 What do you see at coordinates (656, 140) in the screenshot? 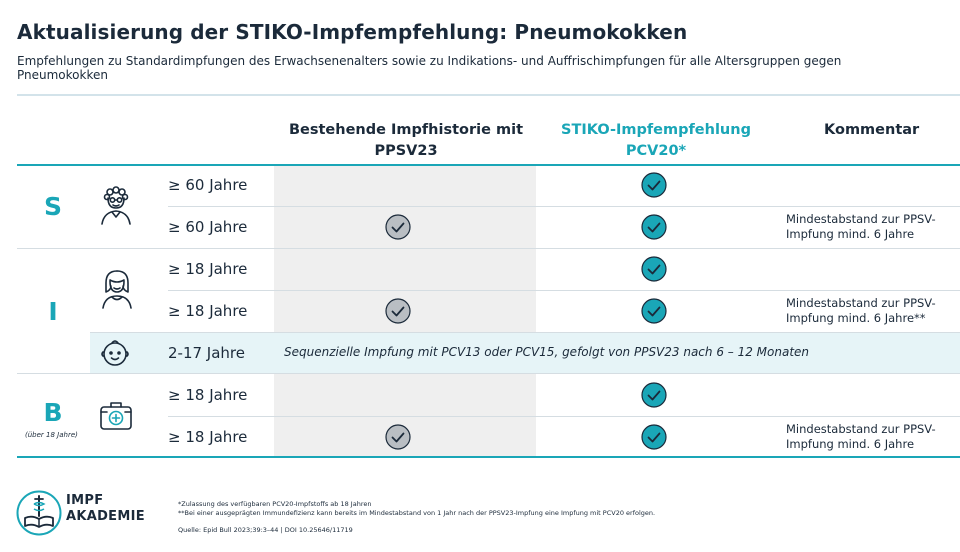
I see `column-header-stiko: STIKO-Impfempfehlung PCV20*` at bounding box center [656, 140].